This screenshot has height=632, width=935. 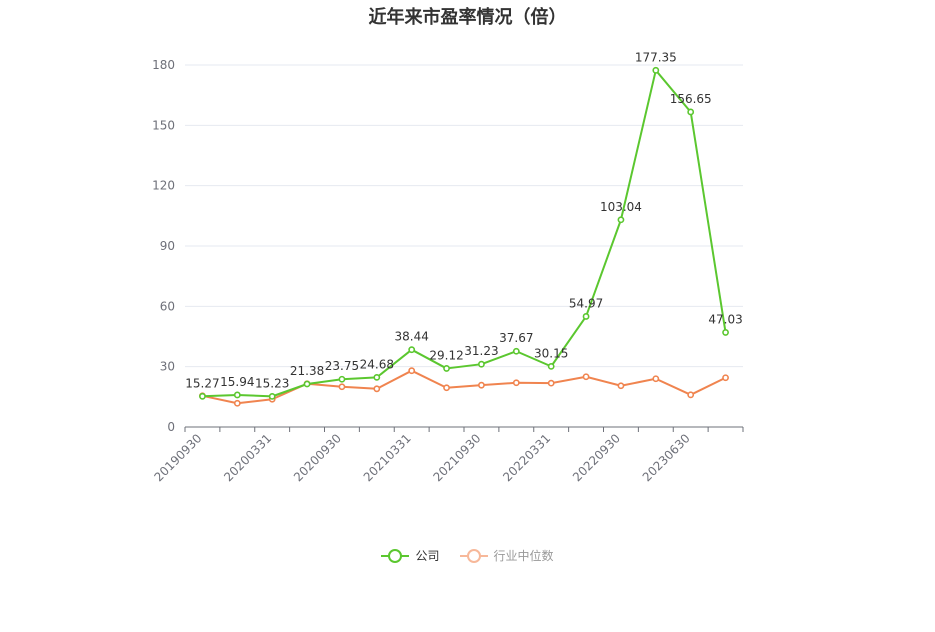 I want to click on legend-item-industry-median: 行业中位数, so click(x=506, y=555).